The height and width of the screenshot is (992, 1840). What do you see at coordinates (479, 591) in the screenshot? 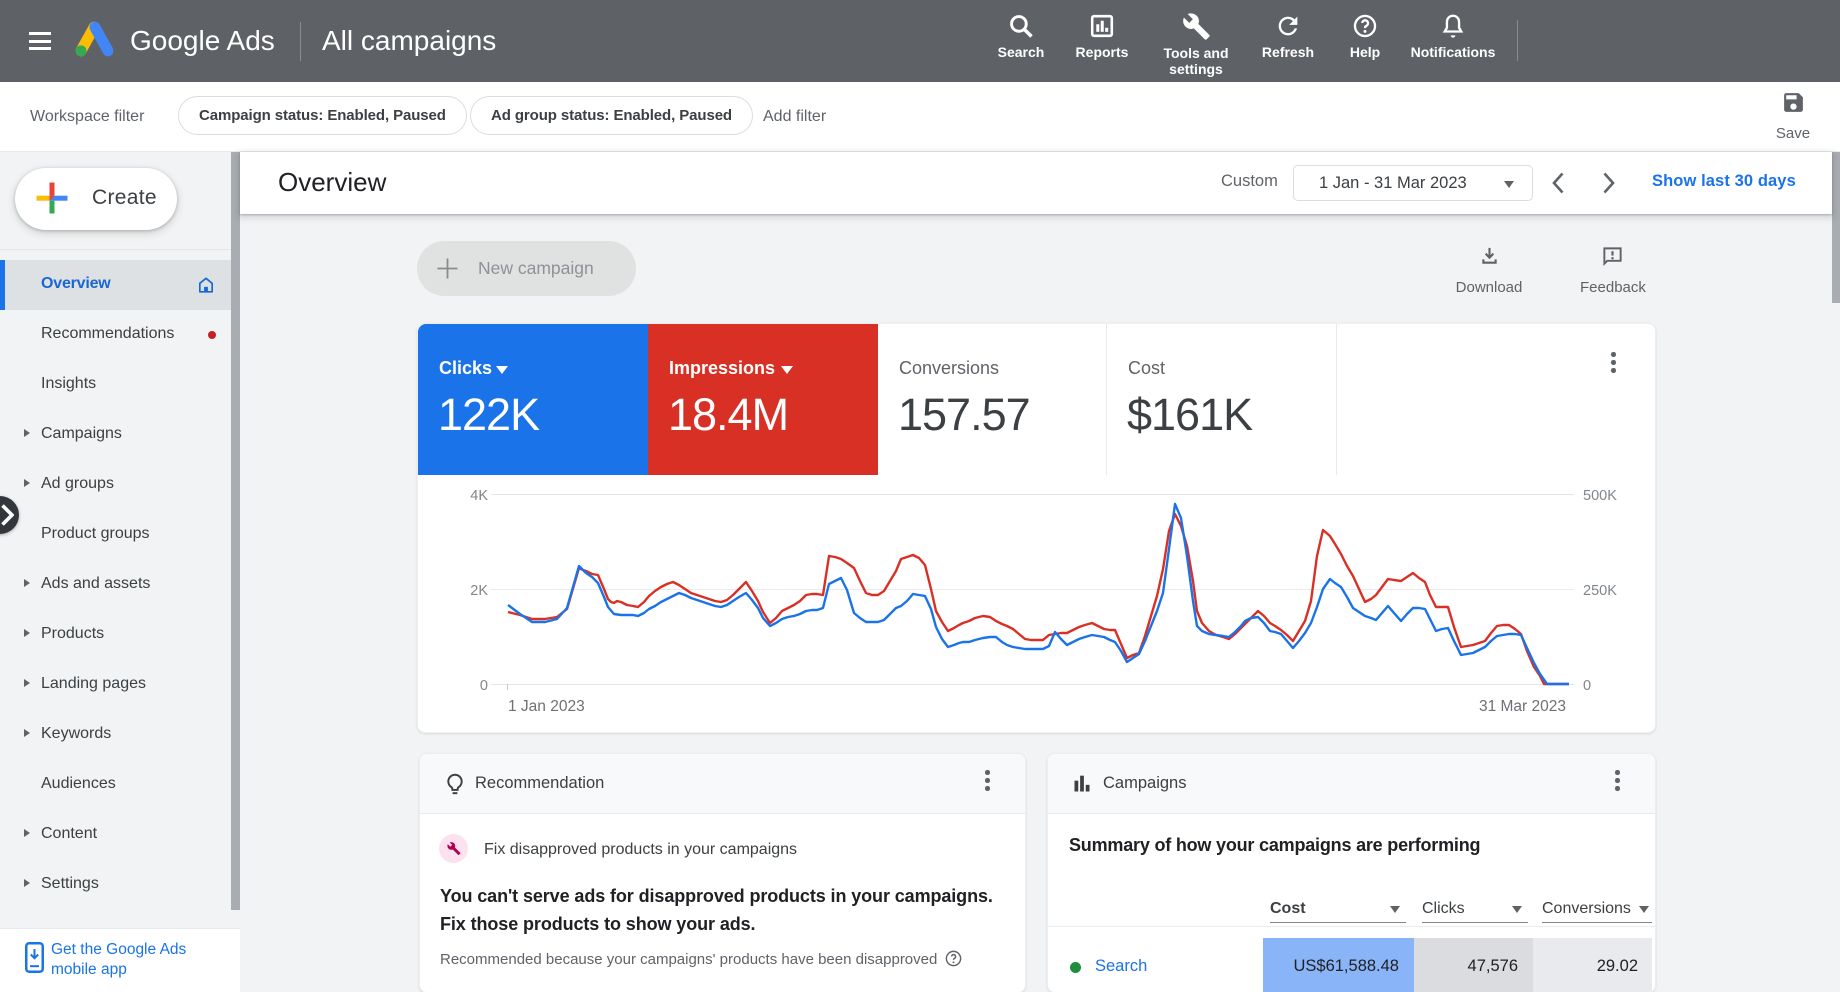
I see `svg-text: 2K` at bounding box center [479, 591].